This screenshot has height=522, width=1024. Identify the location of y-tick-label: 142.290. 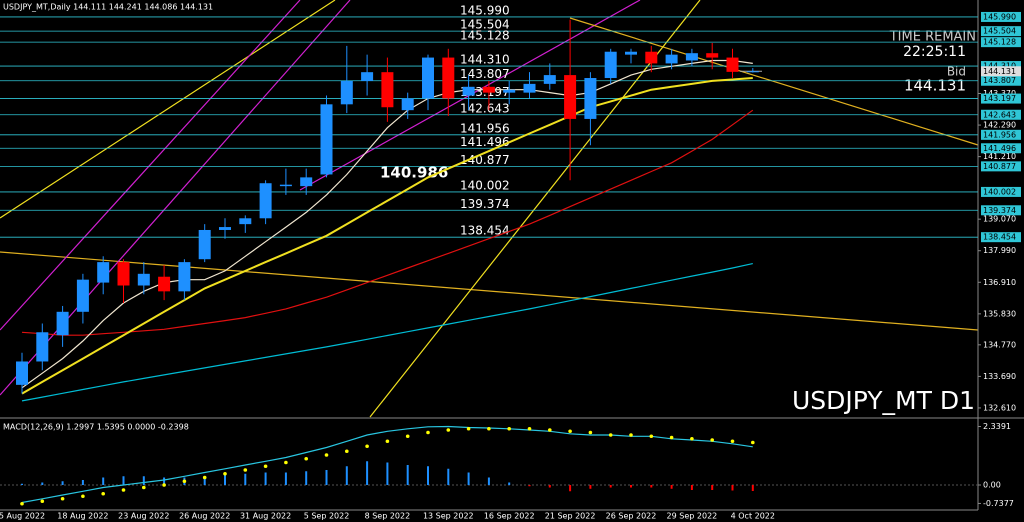
(999, 125).